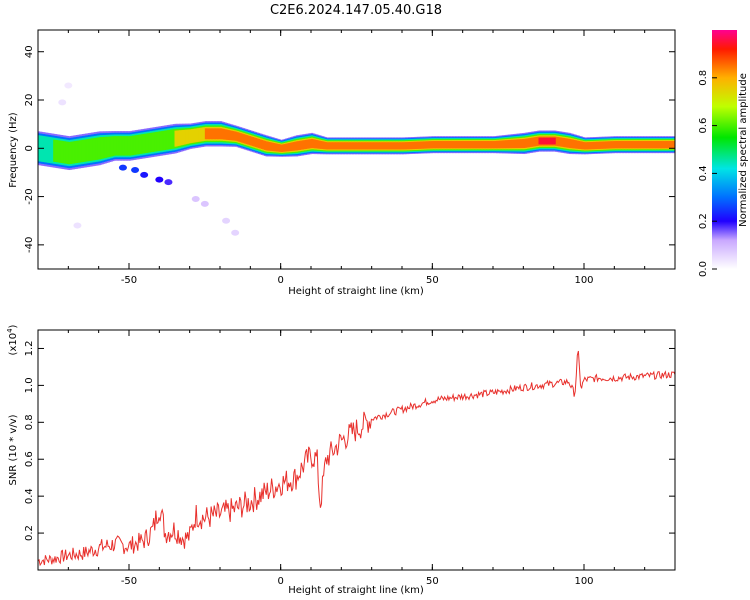 The height and width of the screenshot is (600, 750). I want to click on y-tick-label: 0.4, so click(29, 496).